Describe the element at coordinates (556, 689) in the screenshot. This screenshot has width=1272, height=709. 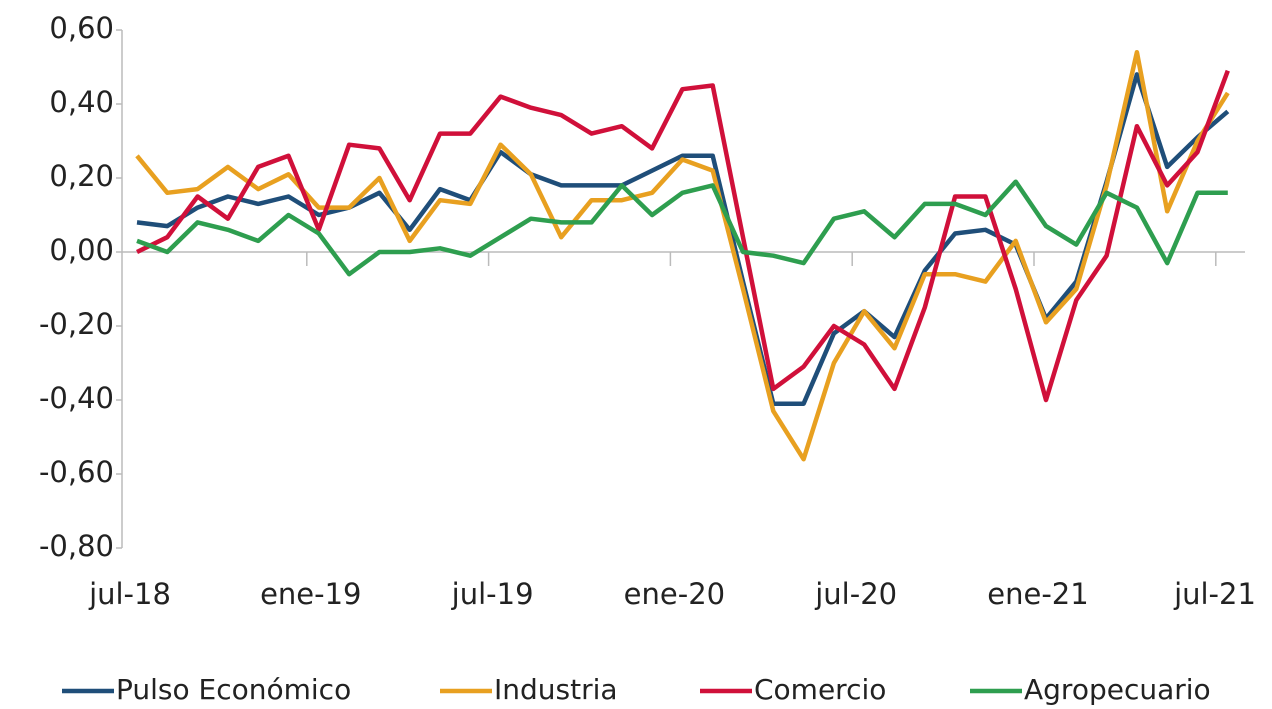
I see `legend-label: Industria` at that location.